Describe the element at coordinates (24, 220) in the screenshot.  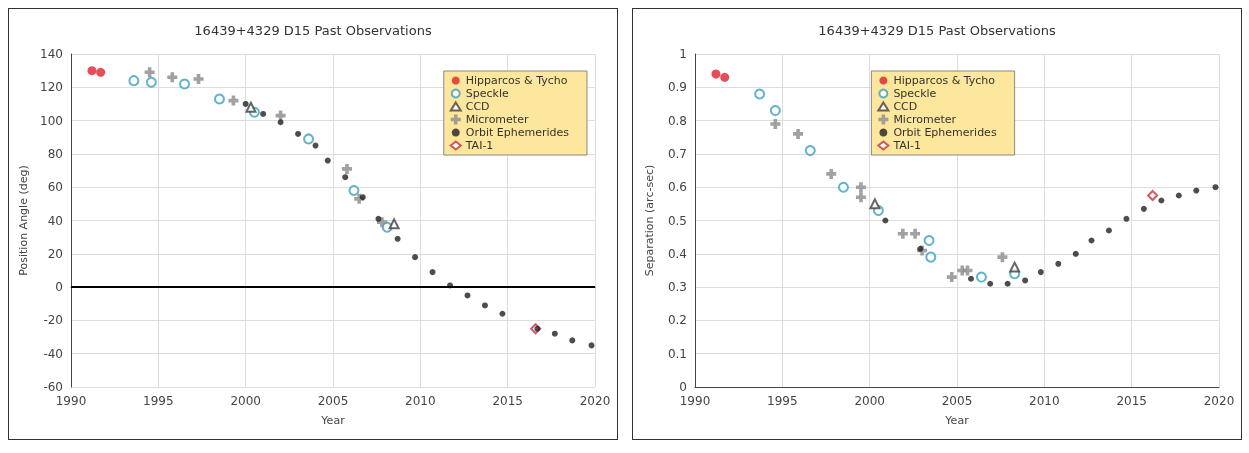
I see `y-axis-title: Position Angle (deg)` at that location.